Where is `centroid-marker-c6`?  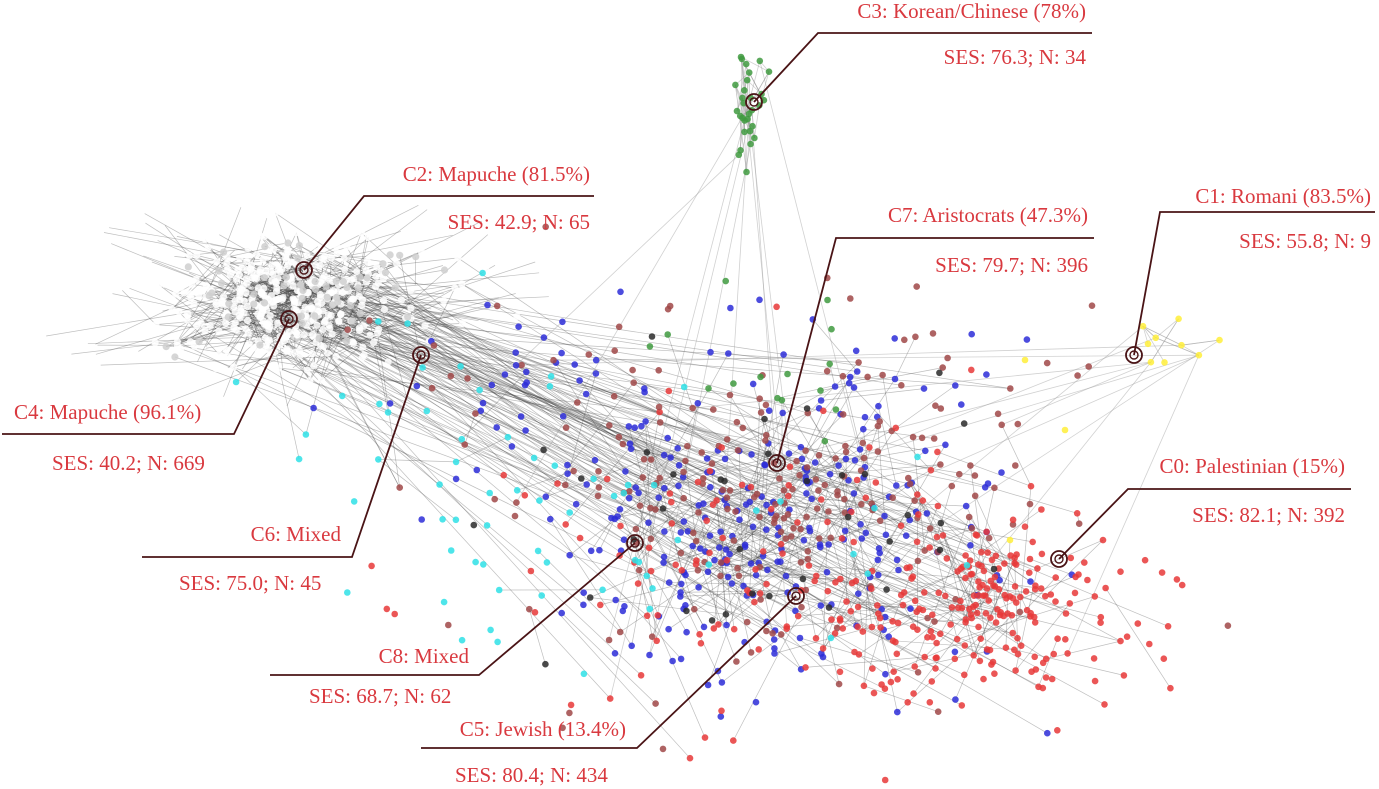
centroid-marker-c6 is located at coordinates (421, 355).